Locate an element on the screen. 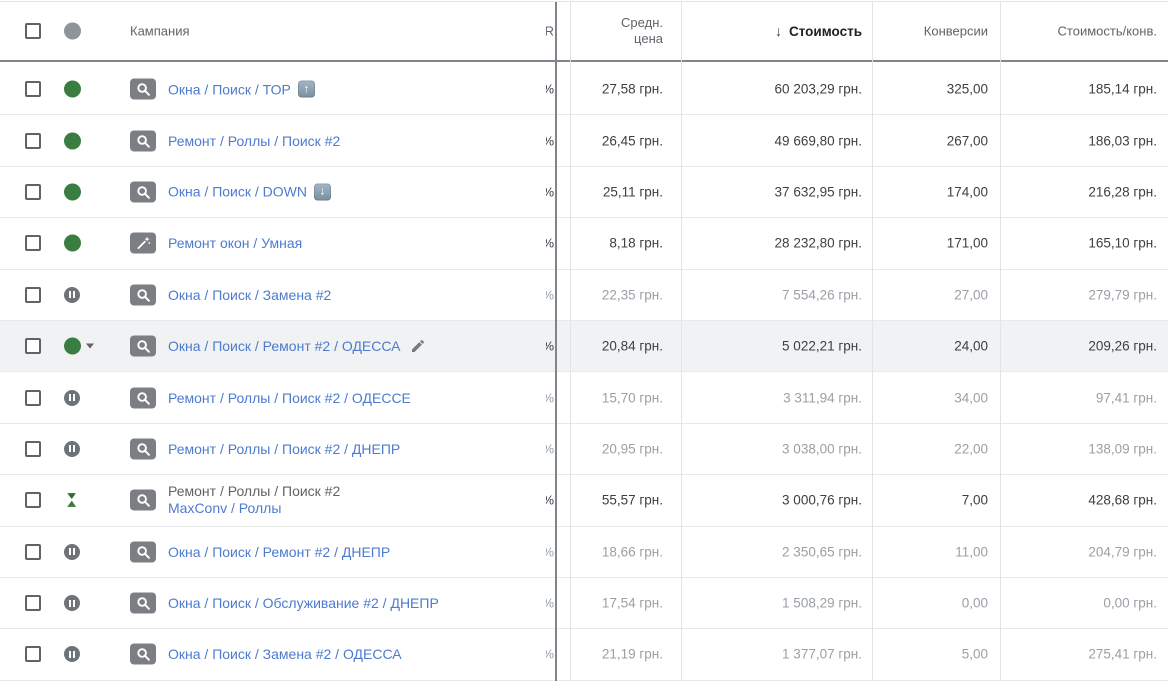  cost-cell: 3 311,94 грн. is located at coordinates (822, 398).